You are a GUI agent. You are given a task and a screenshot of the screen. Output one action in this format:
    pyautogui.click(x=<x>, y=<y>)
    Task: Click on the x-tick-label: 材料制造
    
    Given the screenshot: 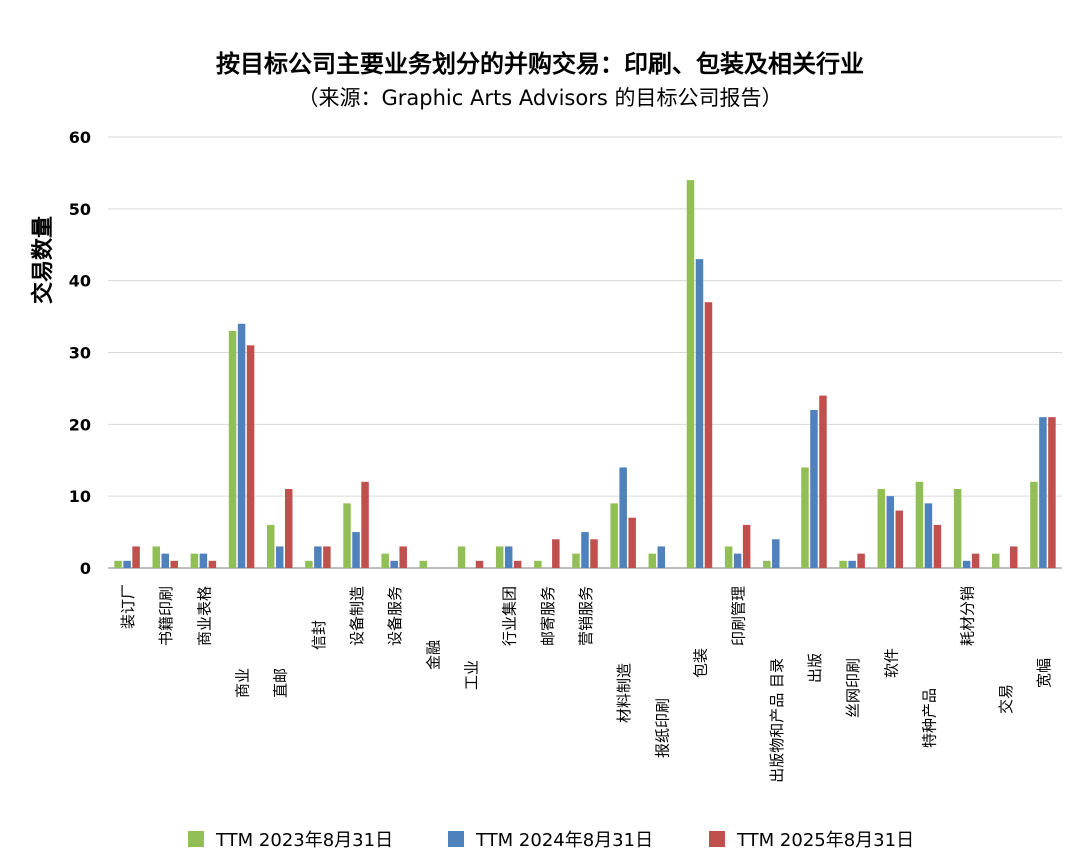 What is the action you would take?
    pyautogui.click(x=624, y=693)
    